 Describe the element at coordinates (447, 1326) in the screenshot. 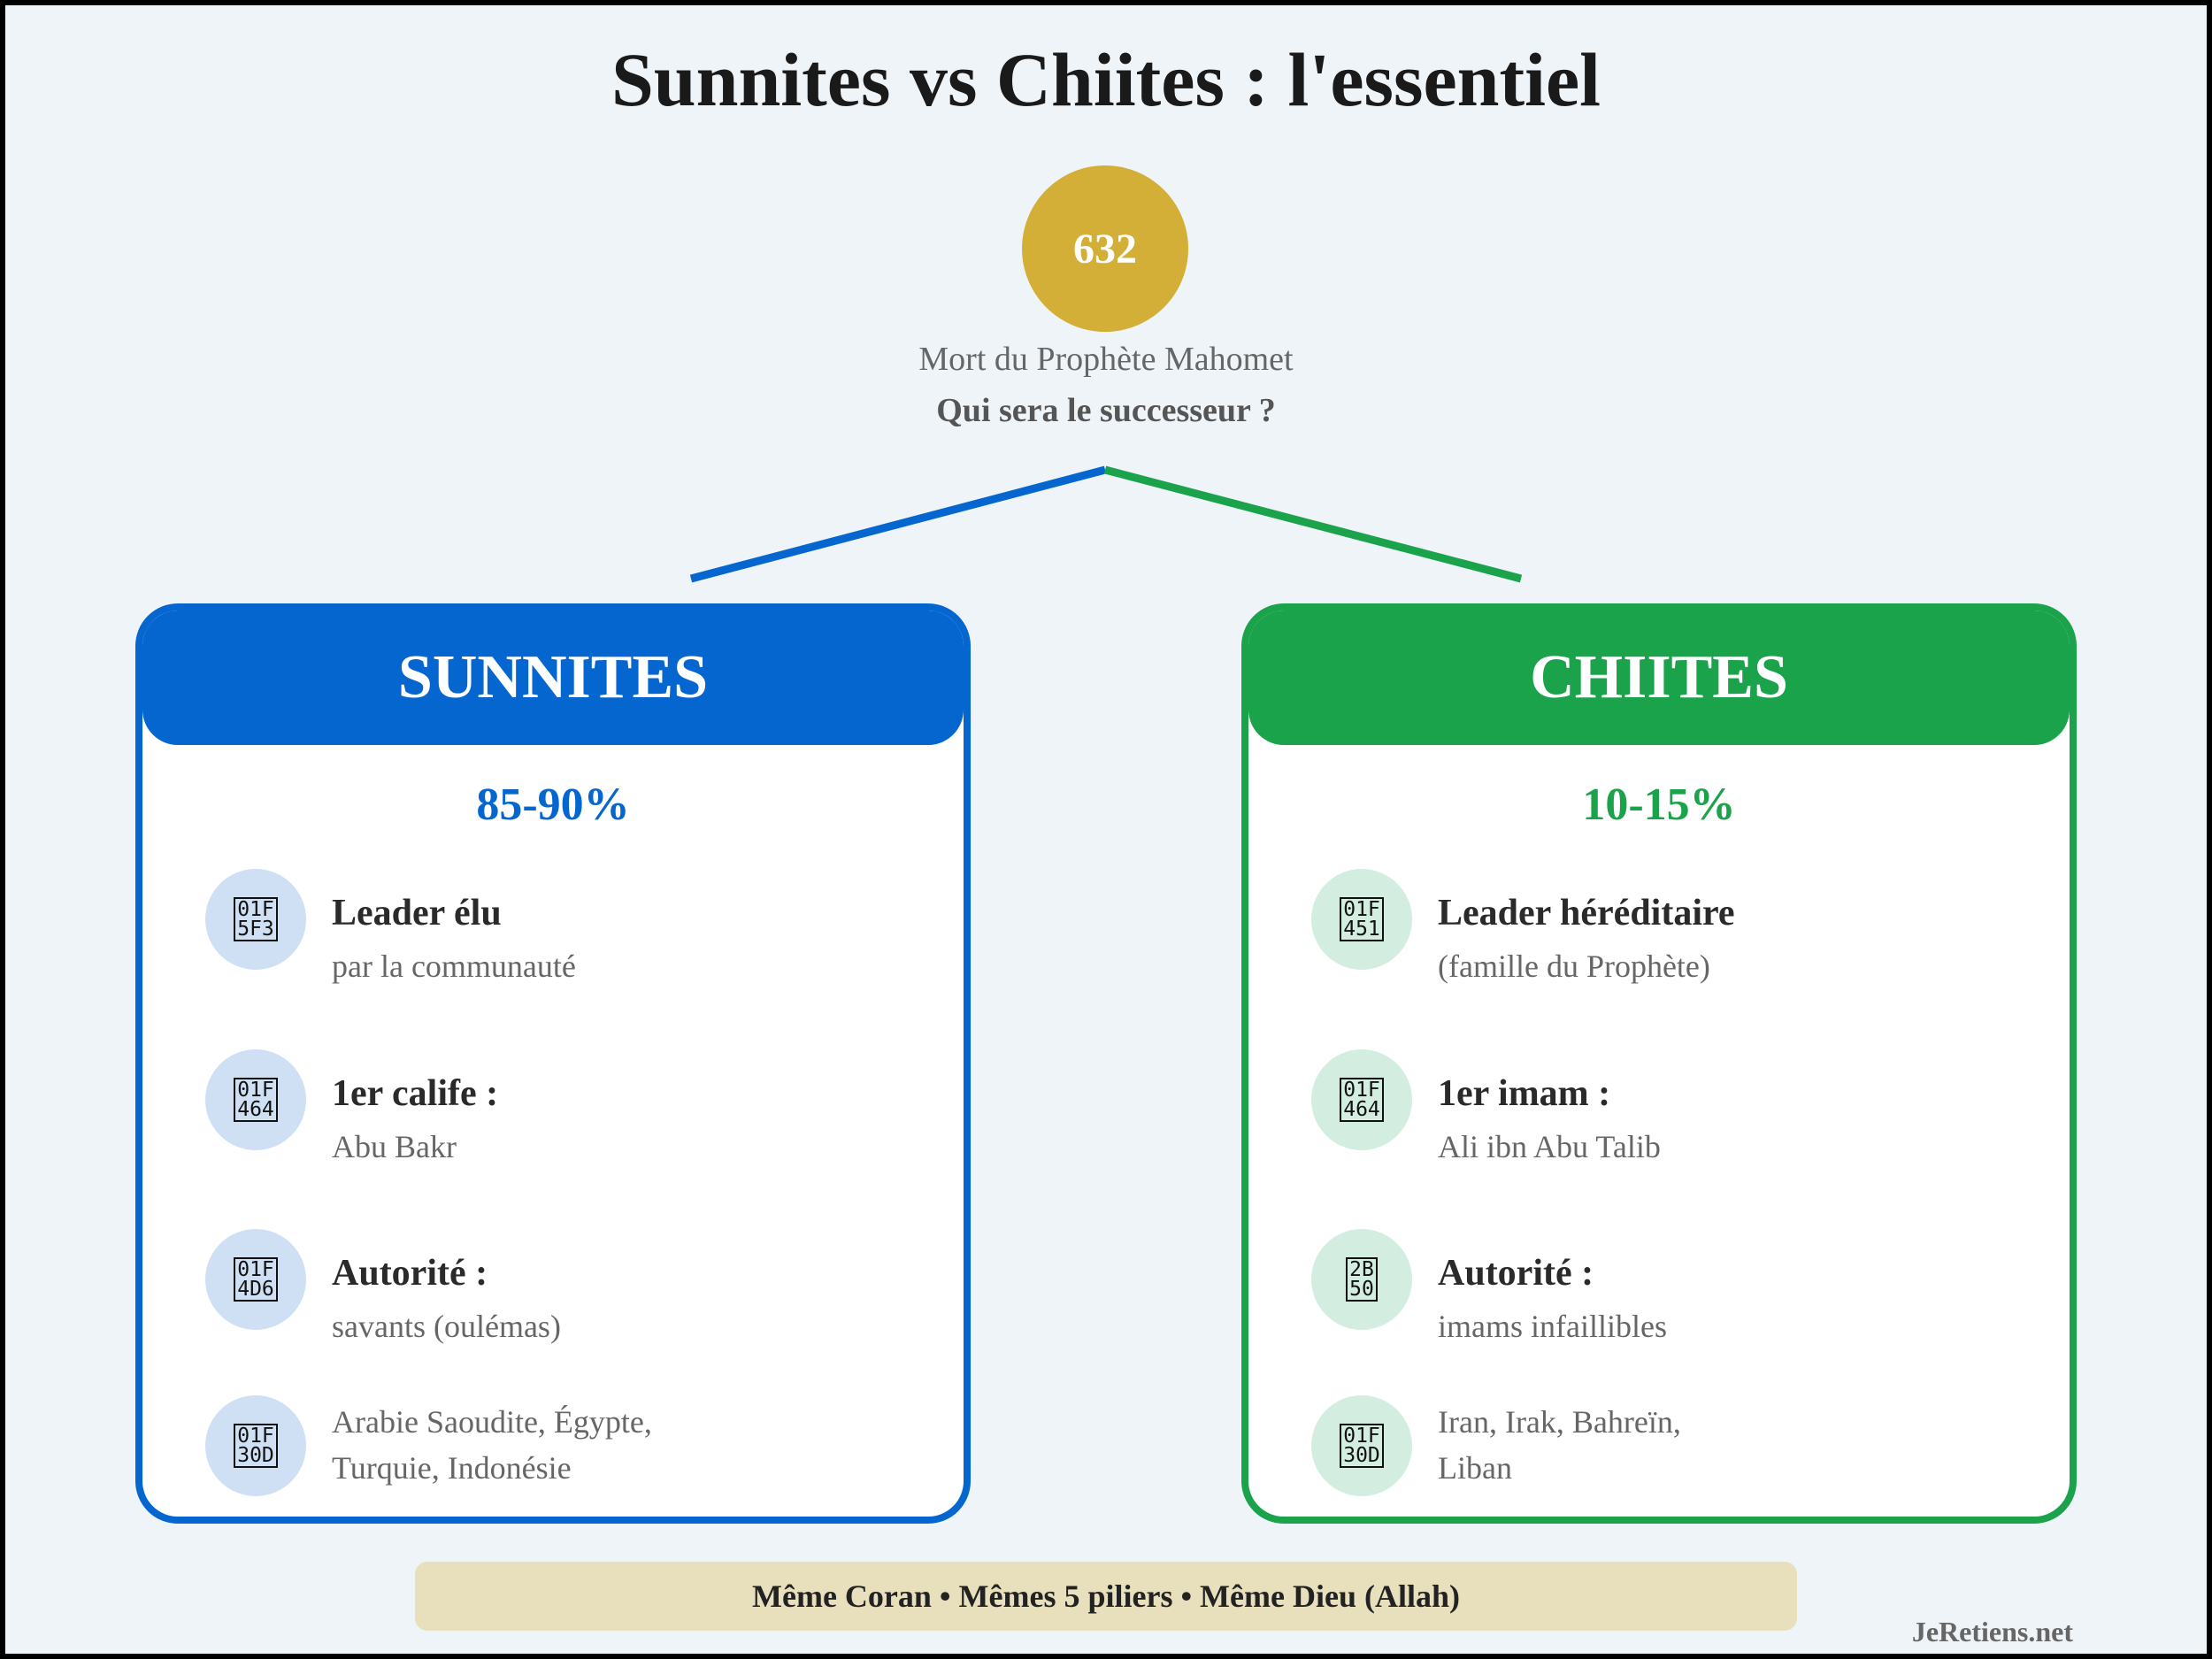

I see `row-subtitle: savants (oulémas)` at that location.